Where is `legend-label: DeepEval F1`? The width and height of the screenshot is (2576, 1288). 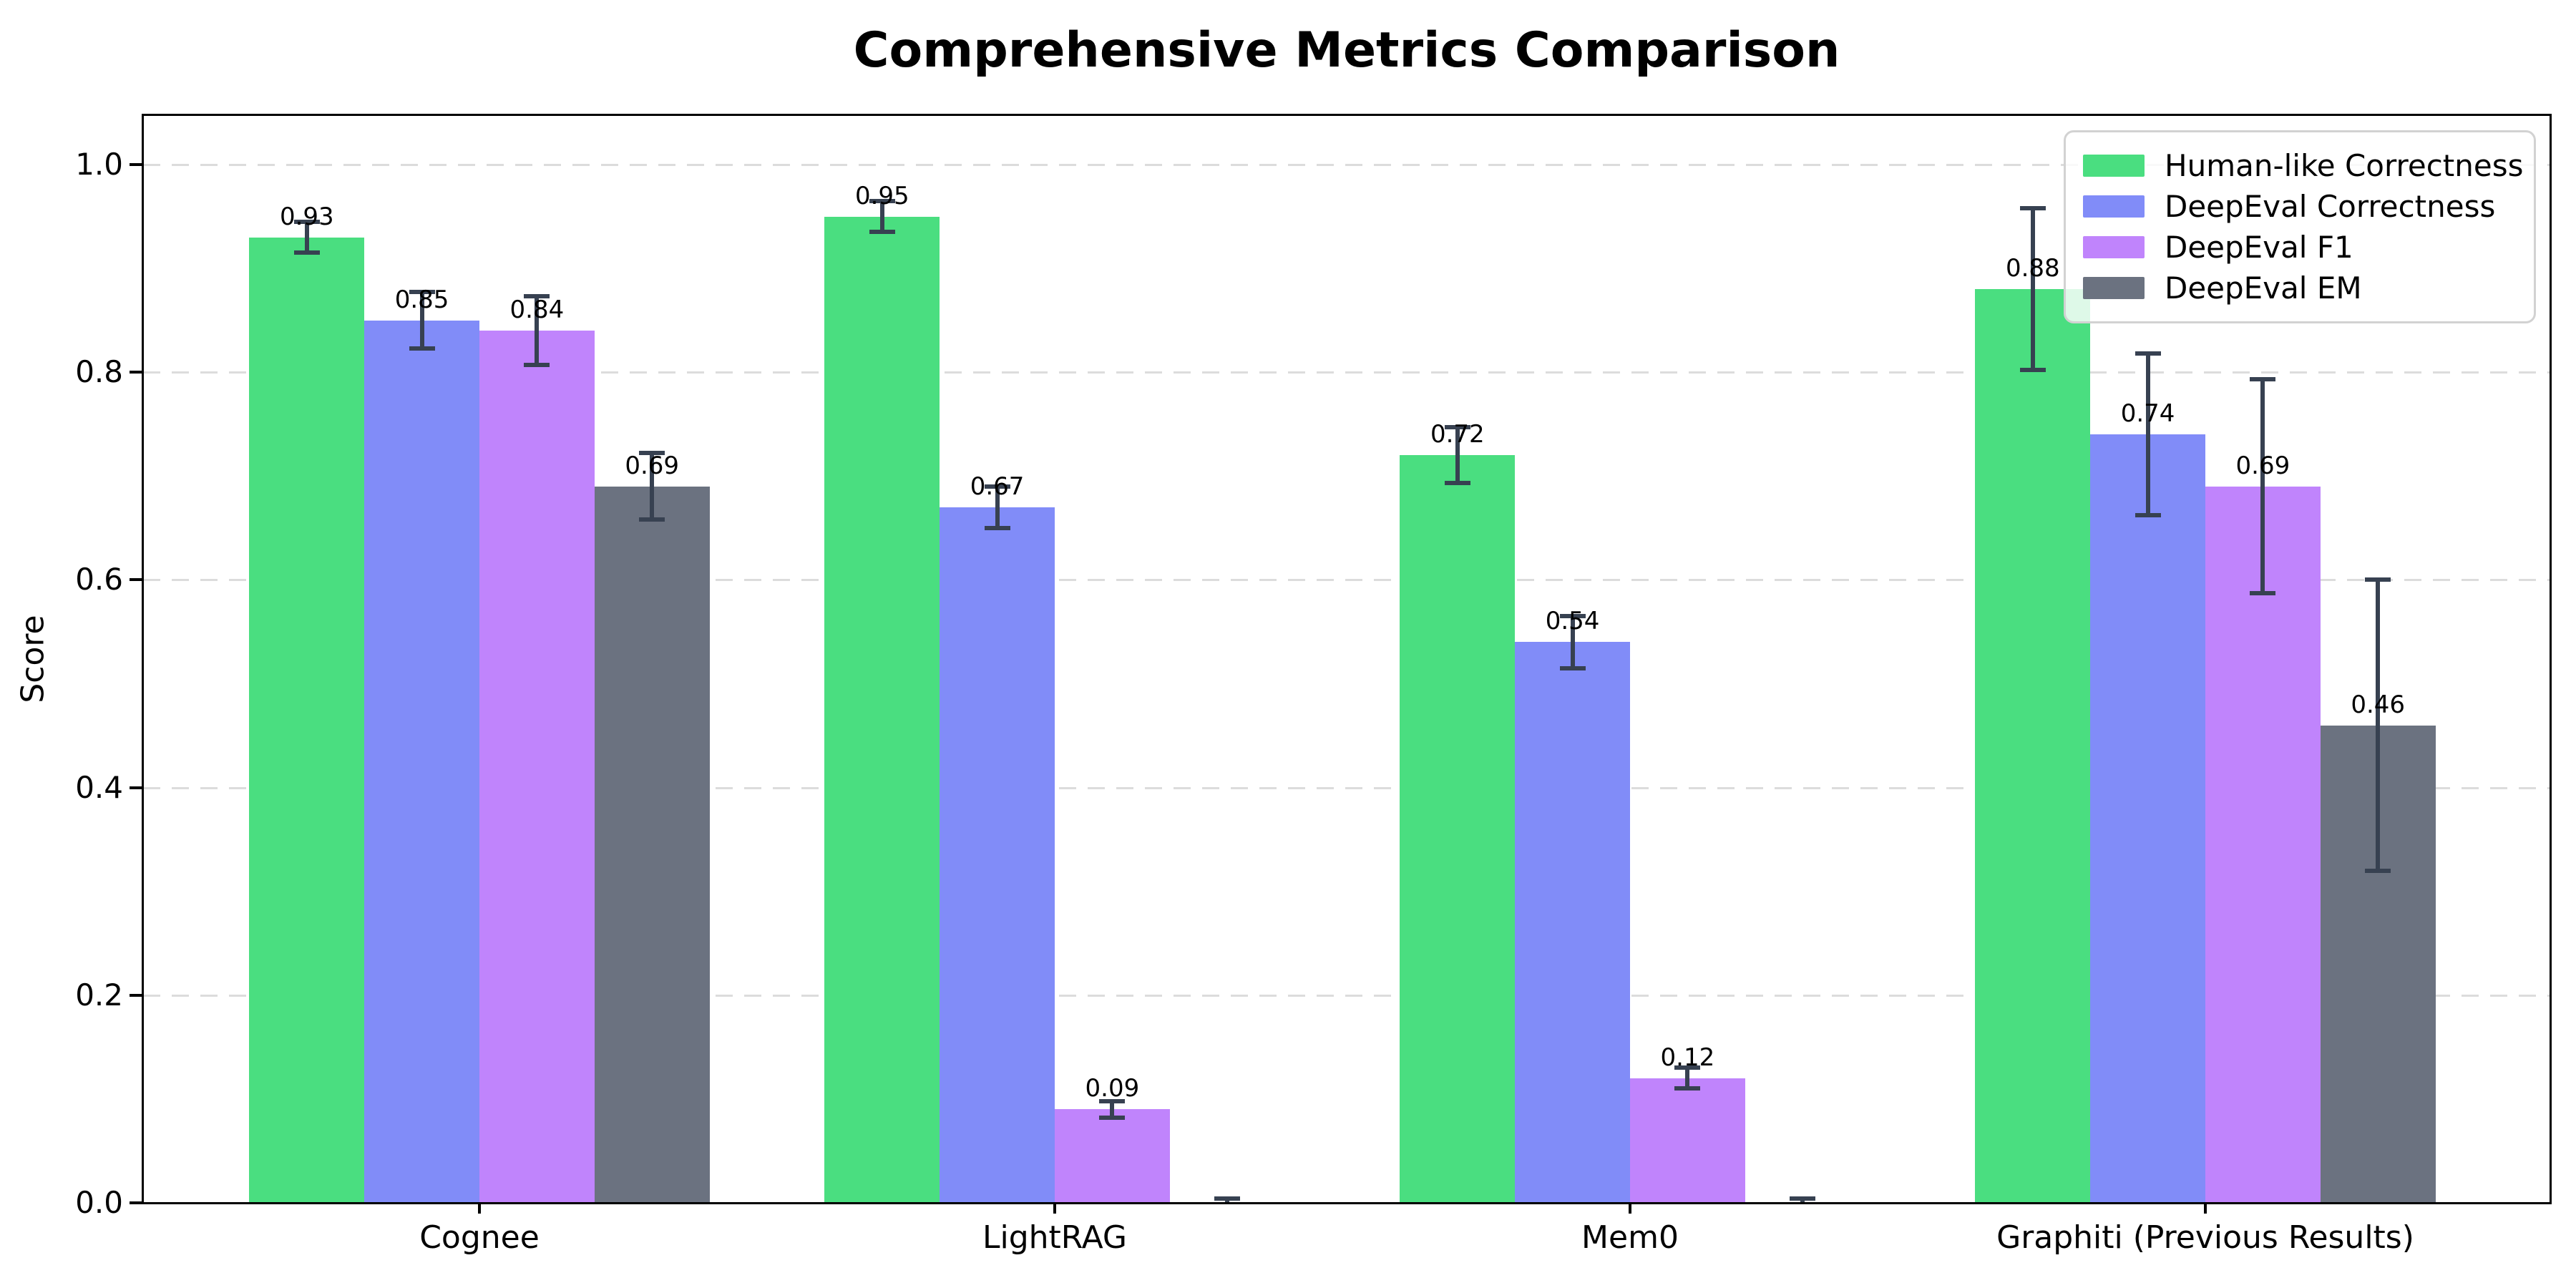 legend-label: DeepEval F1 is located at coordinates (2259, 247).